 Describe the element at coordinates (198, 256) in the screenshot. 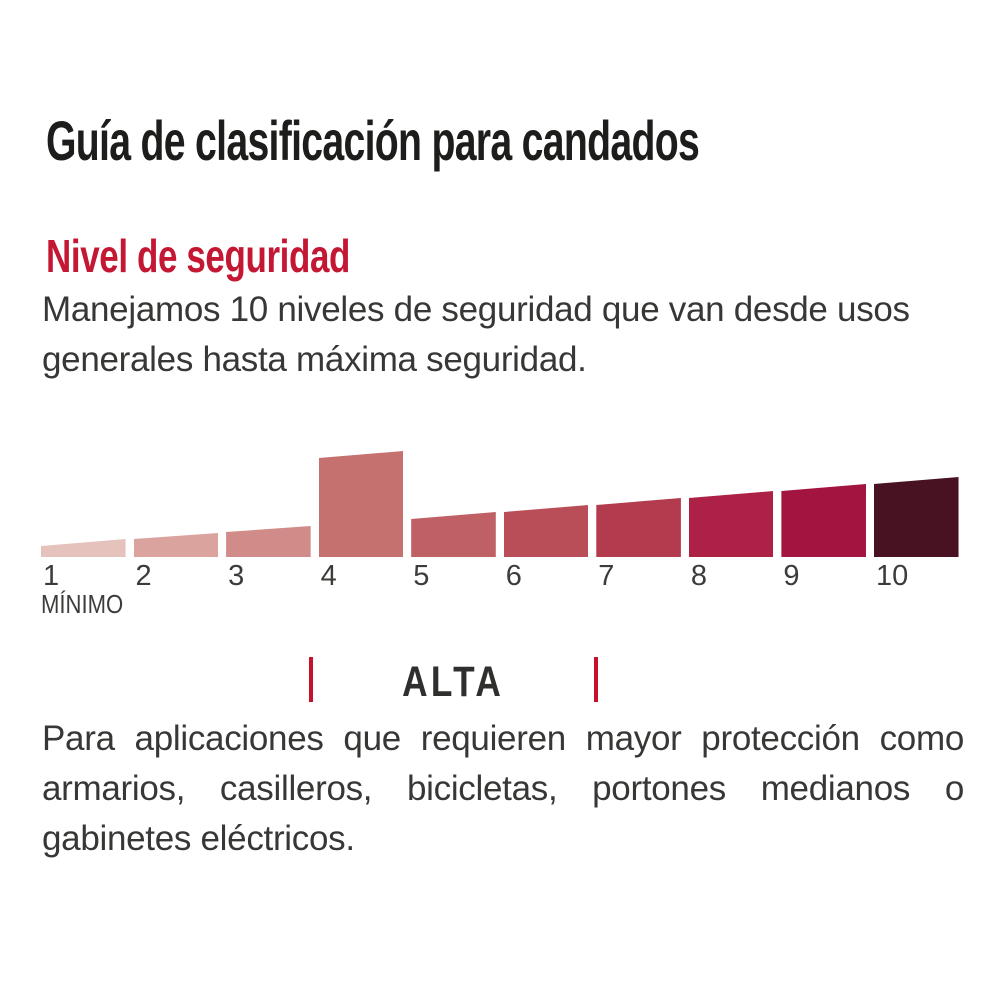

I see `security-level-heading-text: Nivel de seguridad` at that location.